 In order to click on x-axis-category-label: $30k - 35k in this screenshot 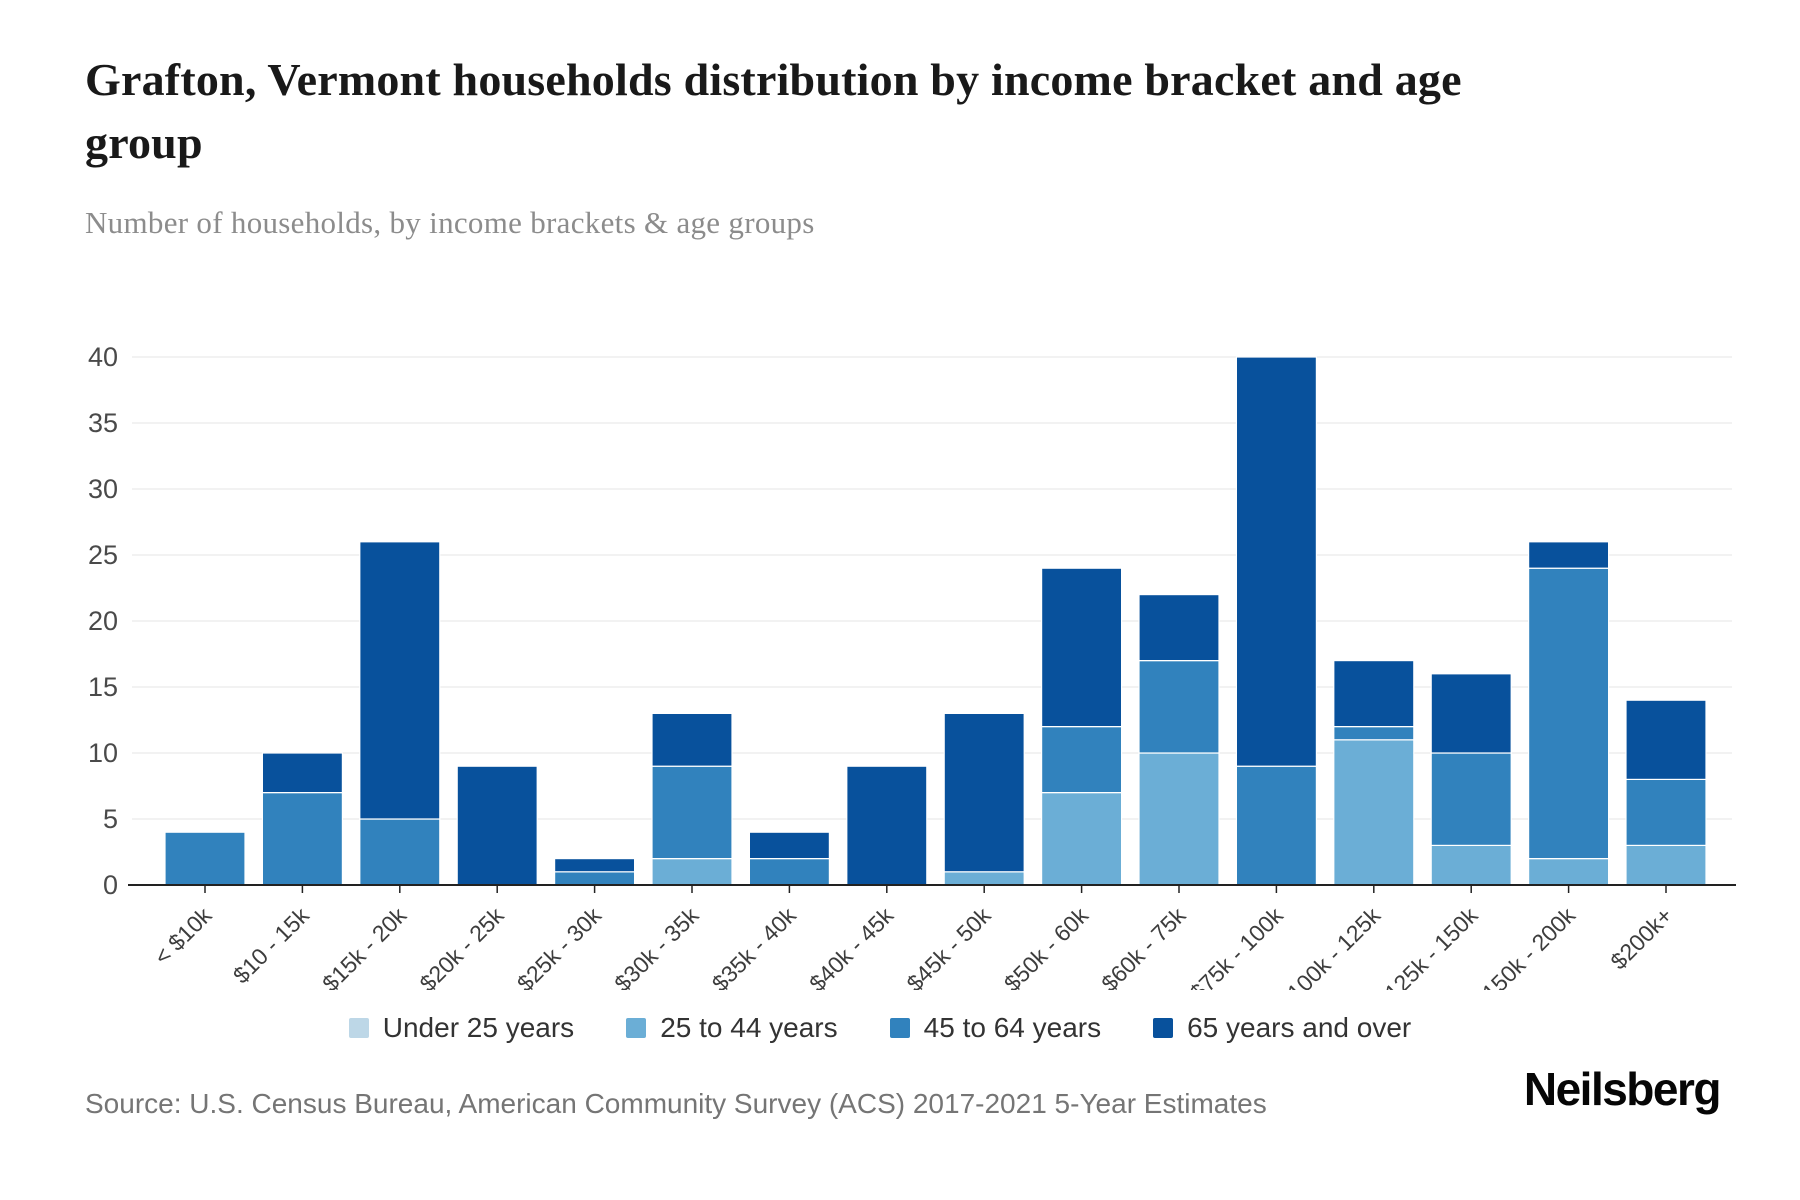, I will do `click(656, 946)`.